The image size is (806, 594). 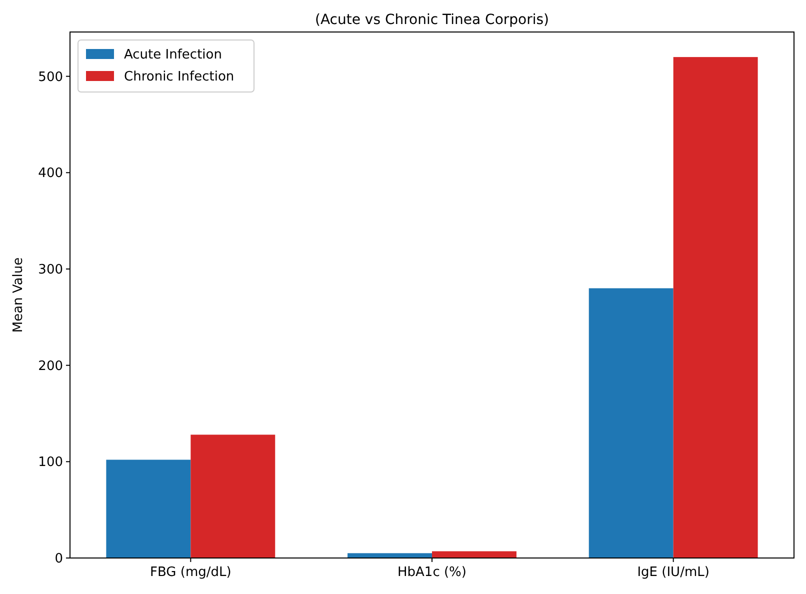 What do you see at coordinates (173, 55) in the screenshot?
I see `legend-label: Acute Infection` at bounding box center [173, 55].